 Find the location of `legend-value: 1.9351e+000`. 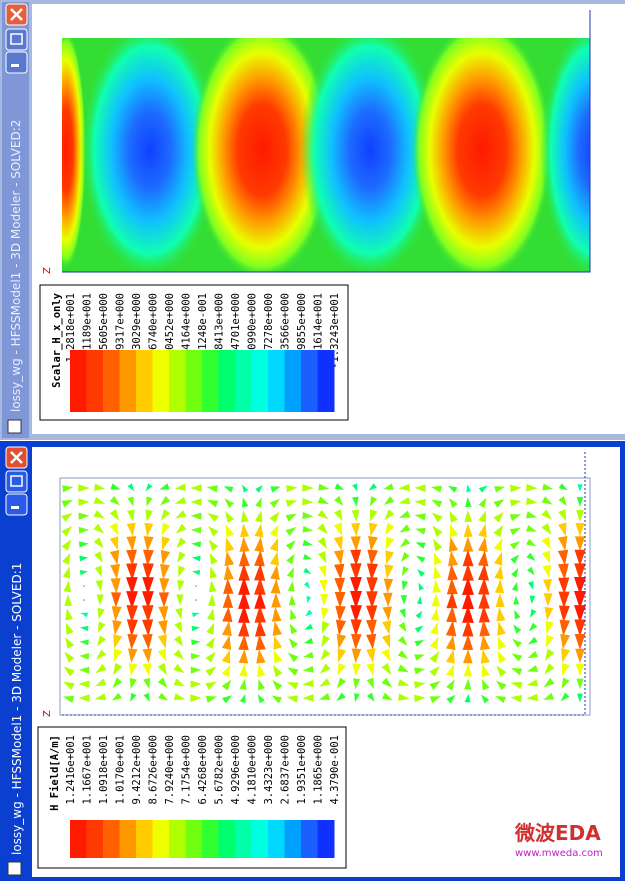

legend-value: 1.9351e+000 is located at coordinates (302, 770).